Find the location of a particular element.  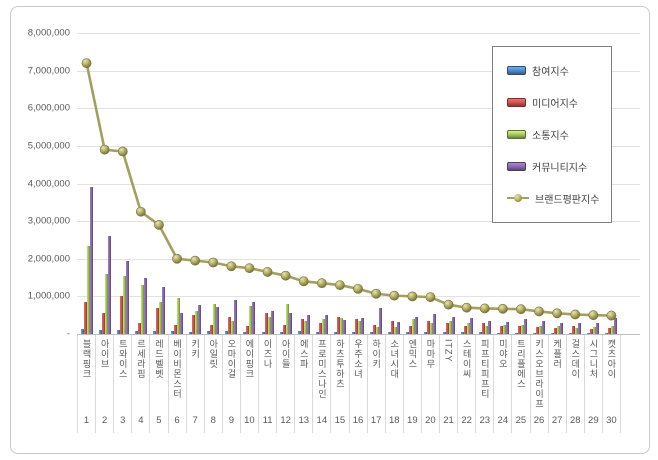

y-axis-tick-label: 3,000,000 is located at coordinates (48, 221).